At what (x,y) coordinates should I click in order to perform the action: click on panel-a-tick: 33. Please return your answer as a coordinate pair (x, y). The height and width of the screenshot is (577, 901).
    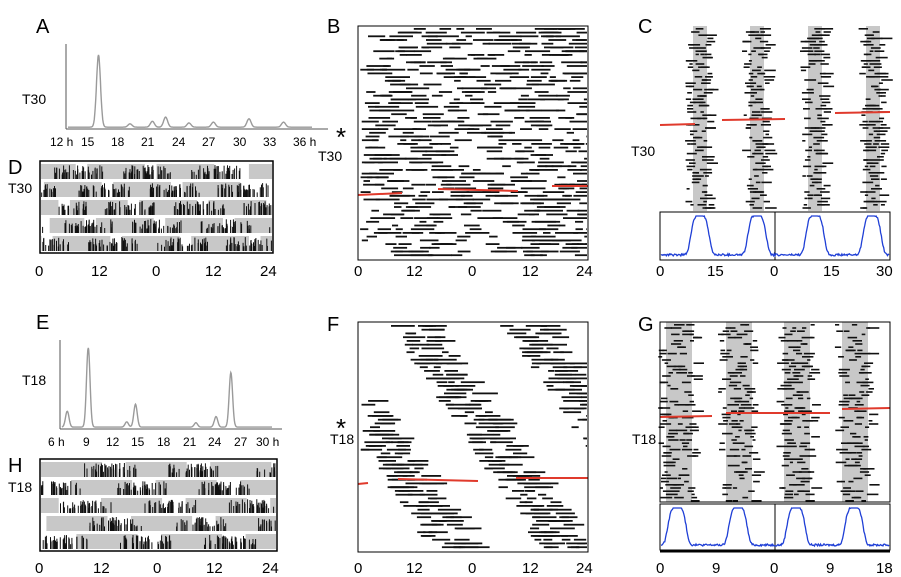
    Looking at the image, I should click on (270, 142).